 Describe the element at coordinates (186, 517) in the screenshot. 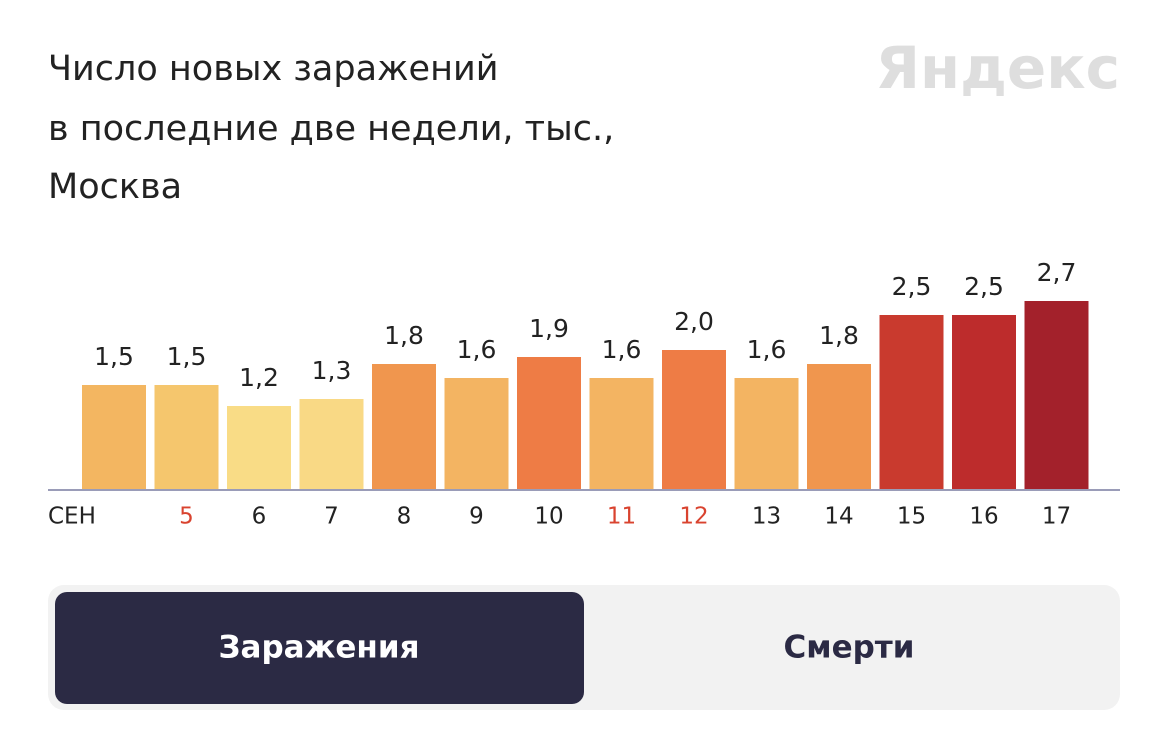

I see `x-tick-label: 5` at that location.